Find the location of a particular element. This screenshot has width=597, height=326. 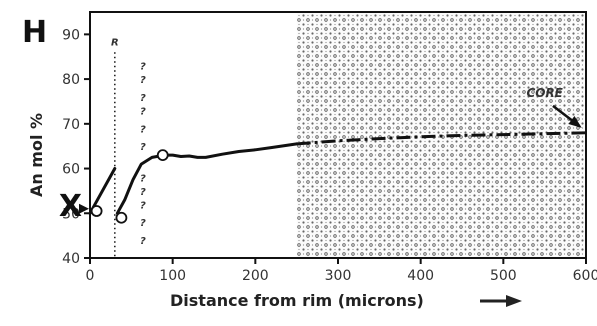

y-tick-label: 70 is located at coordinates (71, 125).